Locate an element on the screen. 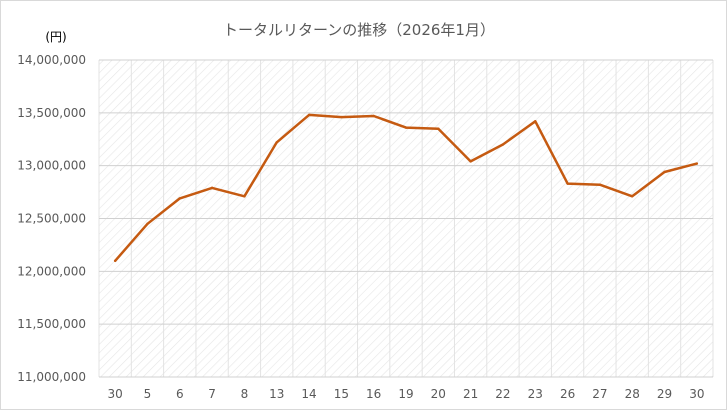 This screenshot has width=727, height=411. x-tick-label: 19 is located at coordinates (405, 394).